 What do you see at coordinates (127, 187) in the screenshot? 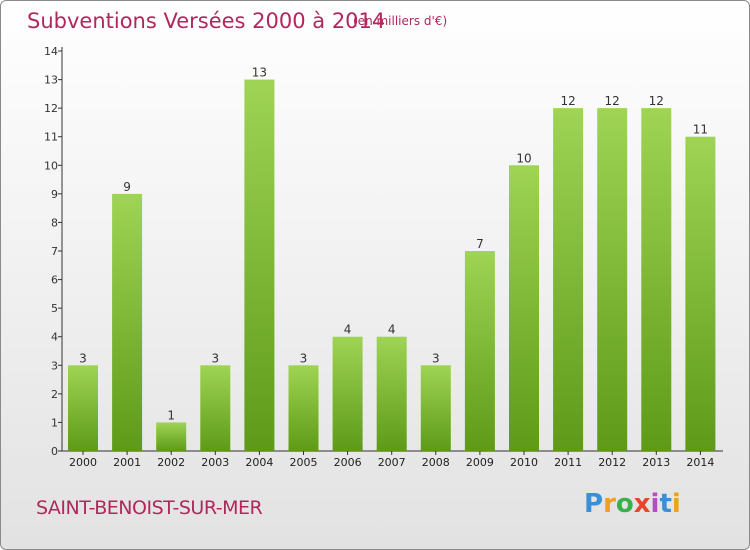
I see `data-label: 9` at bounding box center [127, 187].